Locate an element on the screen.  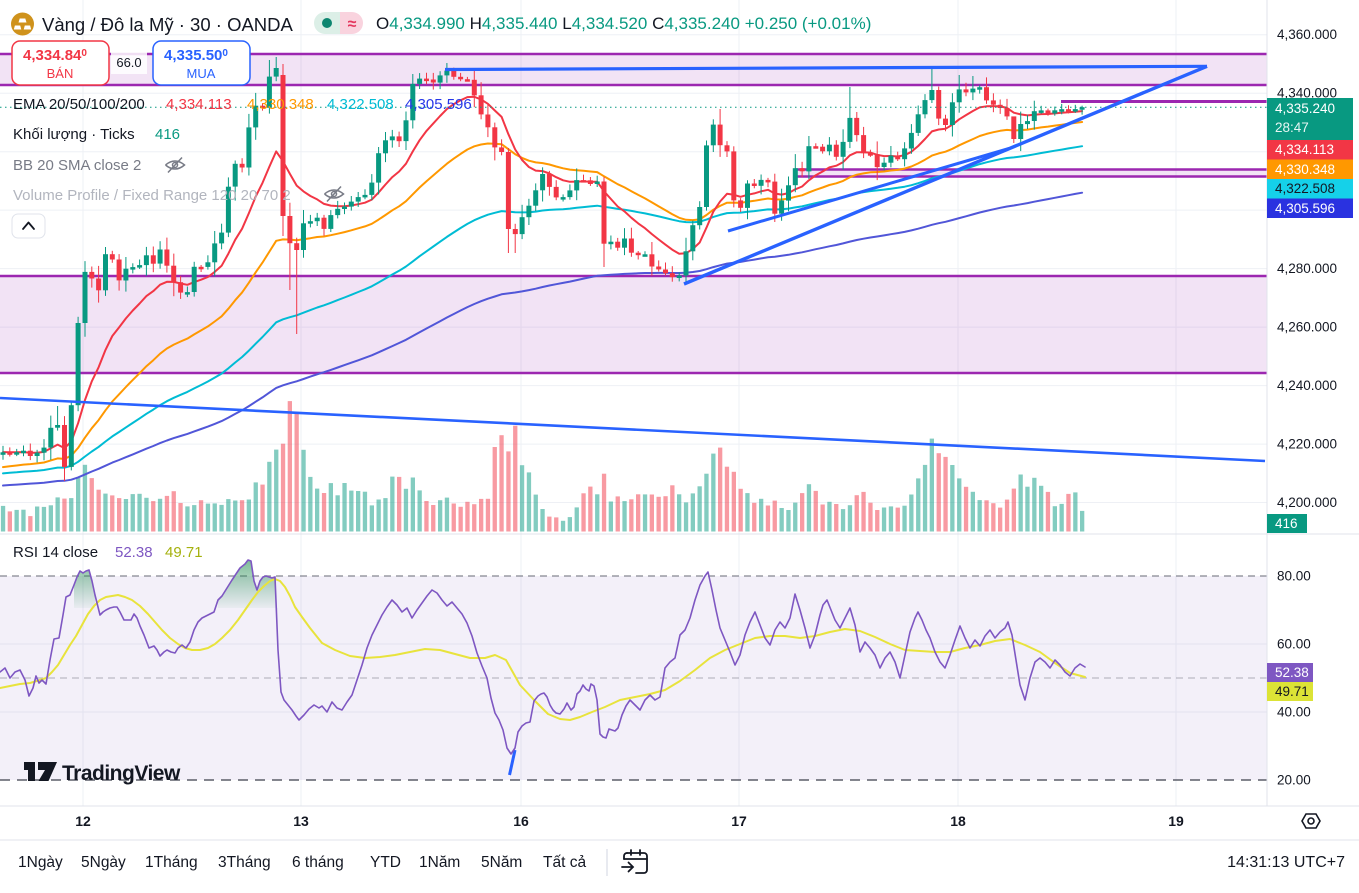
svg-text: 80.00 is located at coordinates (1294, 576).